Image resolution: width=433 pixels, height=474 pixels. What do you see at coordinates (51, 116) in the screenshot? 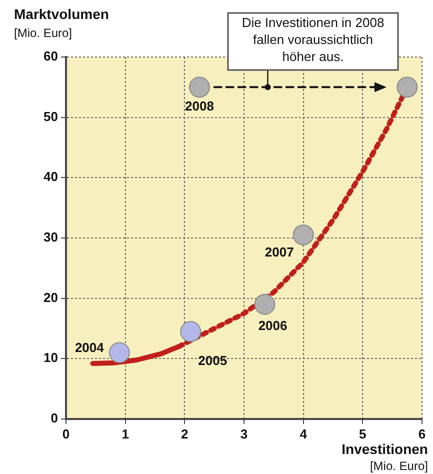
I see `y-tick-label: 50` at bounding box center [51, 116].